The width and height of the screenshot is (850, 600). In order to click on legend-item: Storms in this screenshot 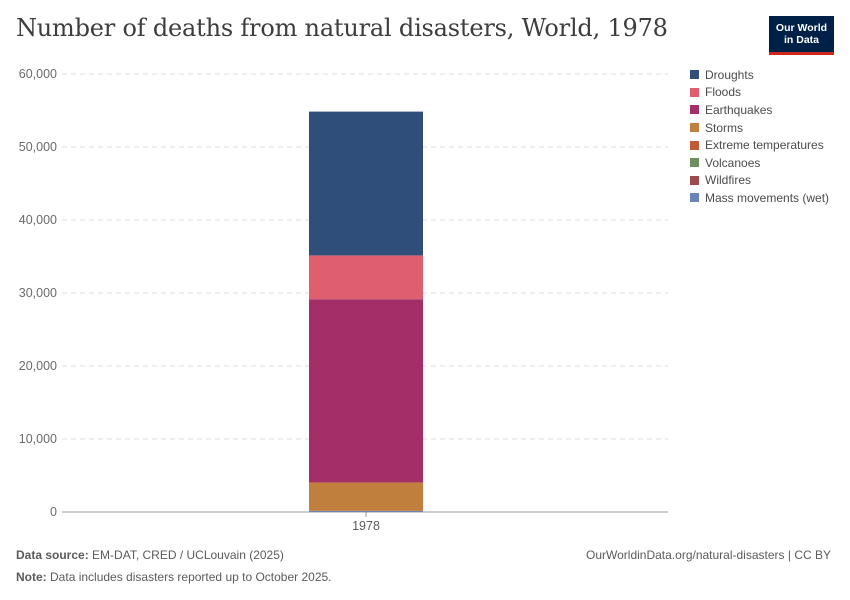, I will do `click(759, 128)`.